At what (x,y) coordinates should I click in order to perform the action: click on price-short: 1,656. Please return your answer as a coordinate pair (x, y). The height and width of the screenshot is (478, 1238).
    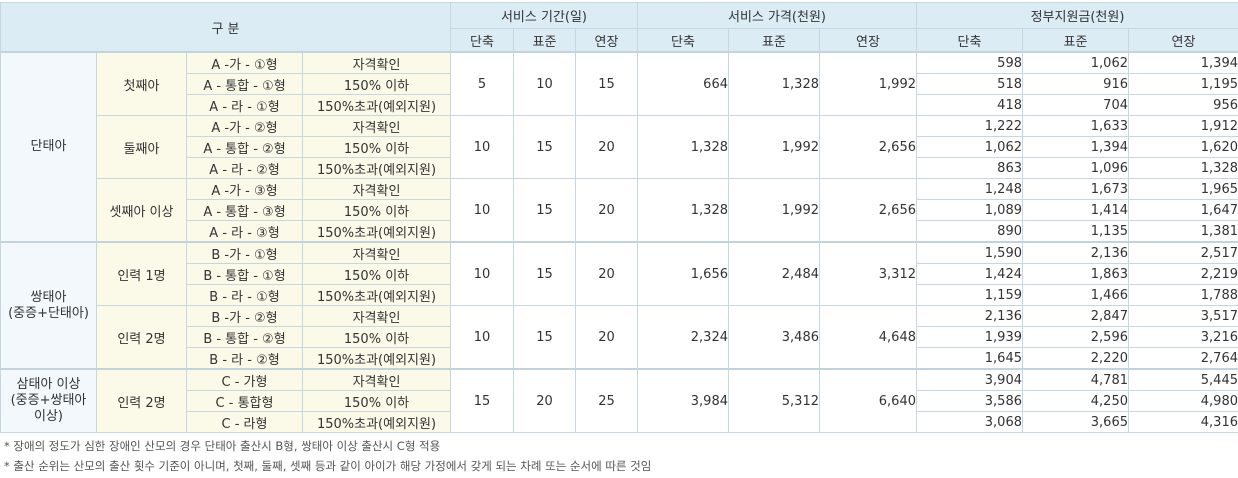
    Looking at the image, I should click on (683, 273).